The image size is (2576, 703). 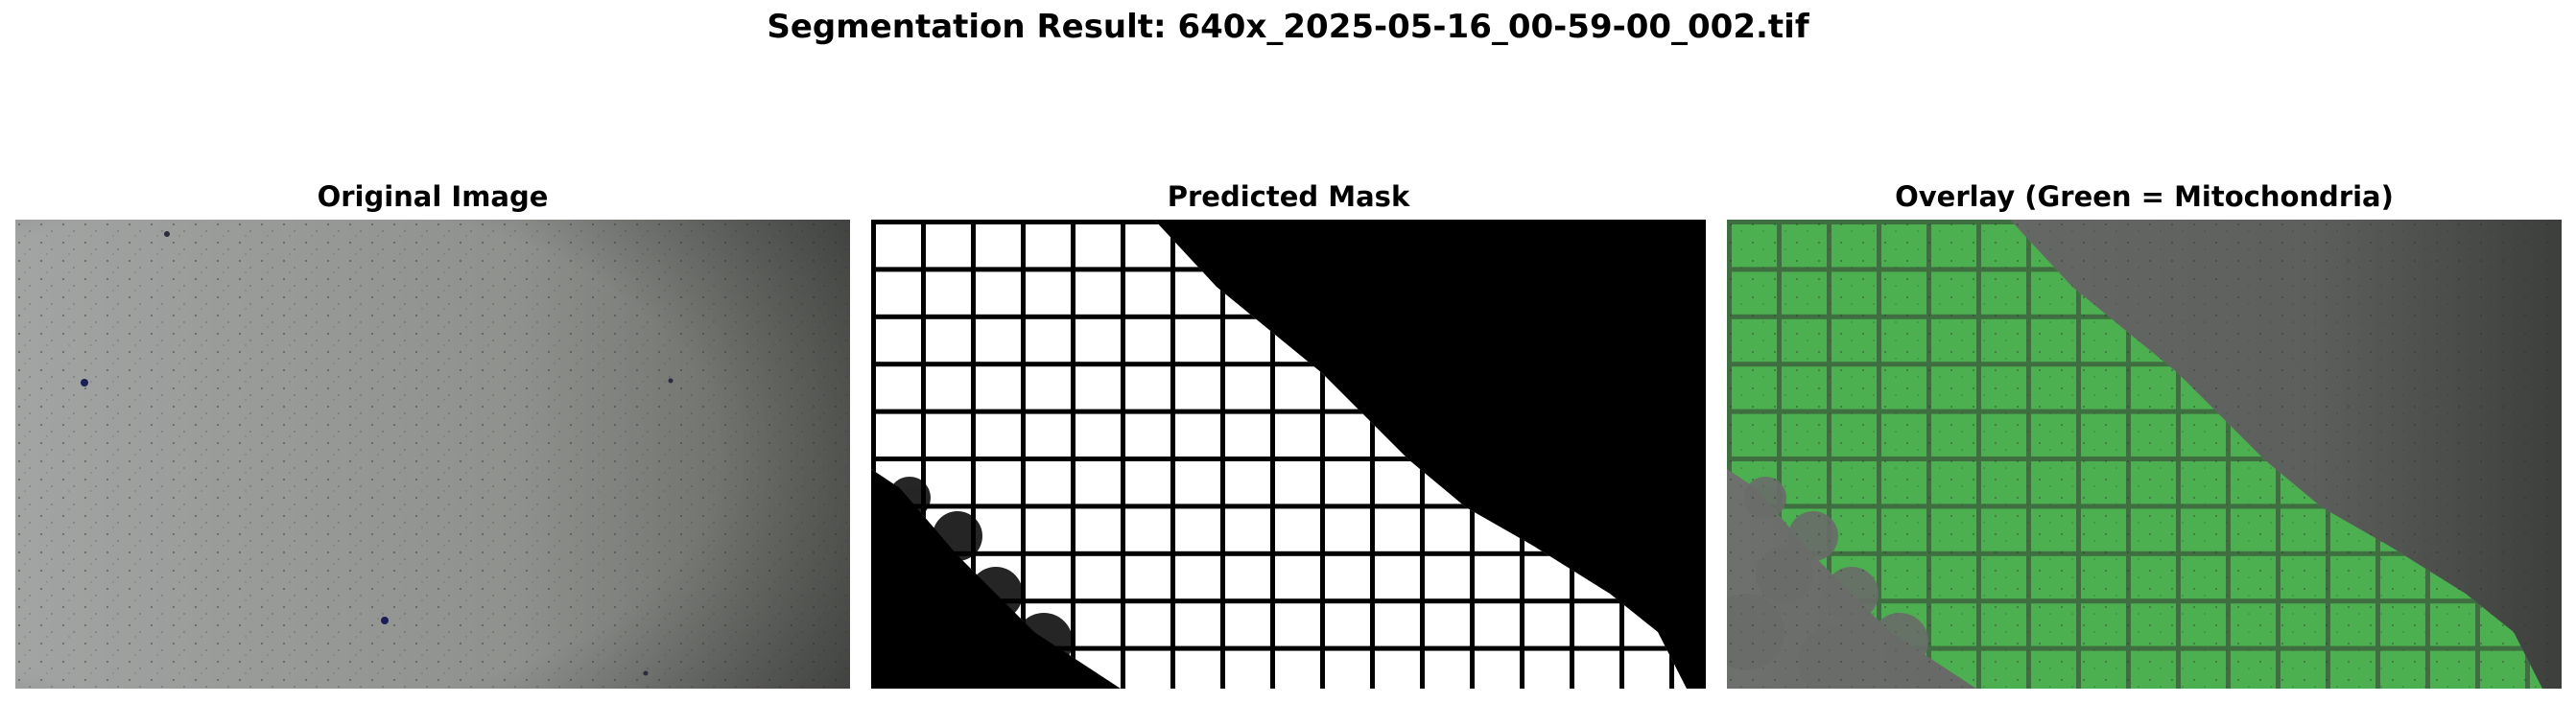 What do you see at coordinates (2144, 197) in the screenshot?
I see `panel-title-overlay: Overlay (Green = Mitochondria)` at bounding box center [2144, 197].